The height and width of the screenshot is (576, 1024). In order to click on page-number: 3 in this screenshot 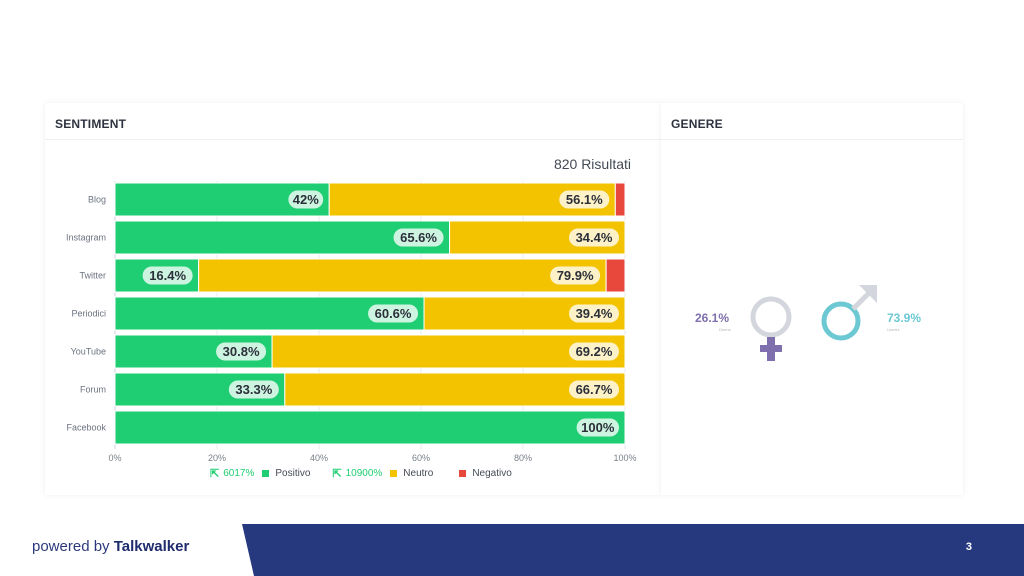, I will do `click(968, 547)`.